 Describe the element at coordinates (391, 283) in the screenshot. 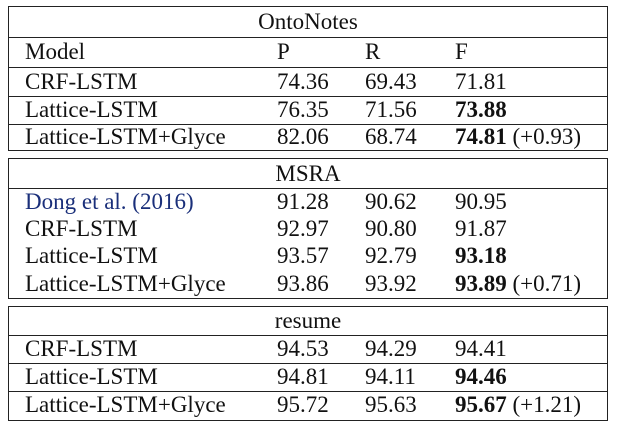

I see `r-value: 93.92` at that location.